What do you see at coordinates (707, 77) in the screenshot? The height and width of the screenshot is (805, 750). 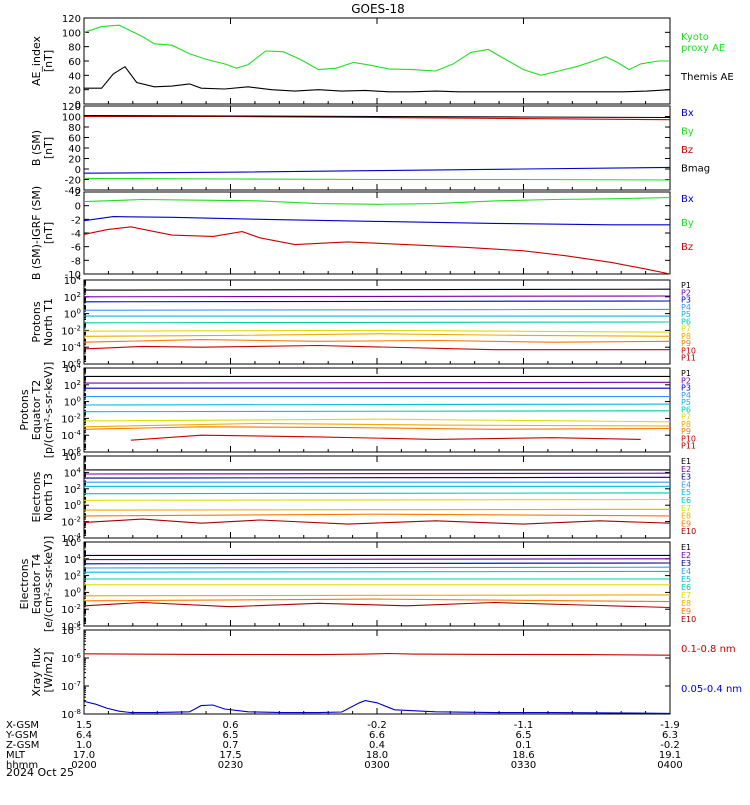 I see `legend-ae-1: Themis AE` at bounding box center [707, 77].